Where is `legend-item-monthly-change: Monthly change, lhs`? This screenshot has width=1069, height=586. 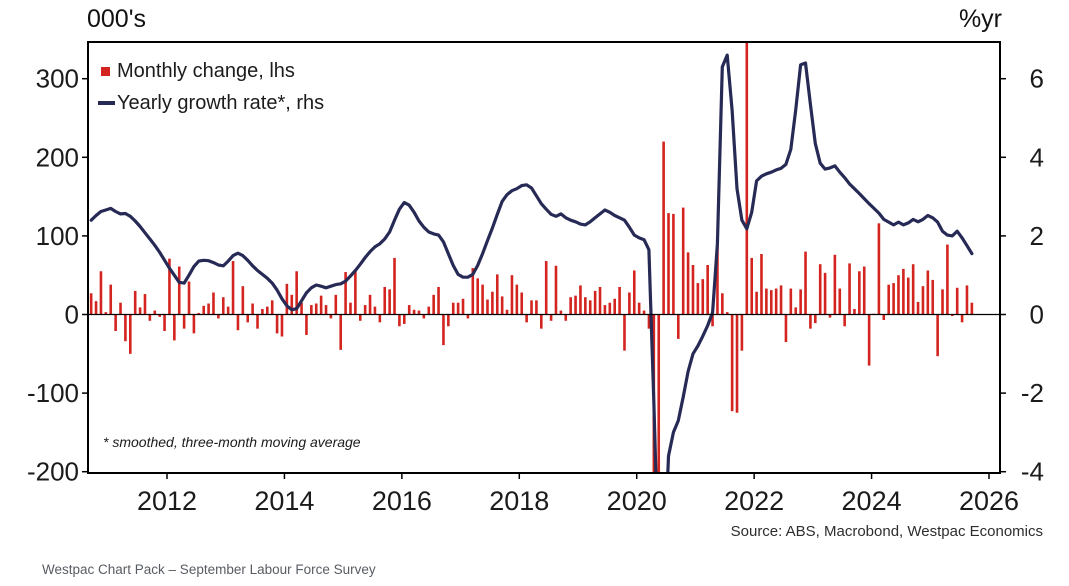 legend-item-monthly-change: Monthly change, lhs is located at coordinates (211, 71).